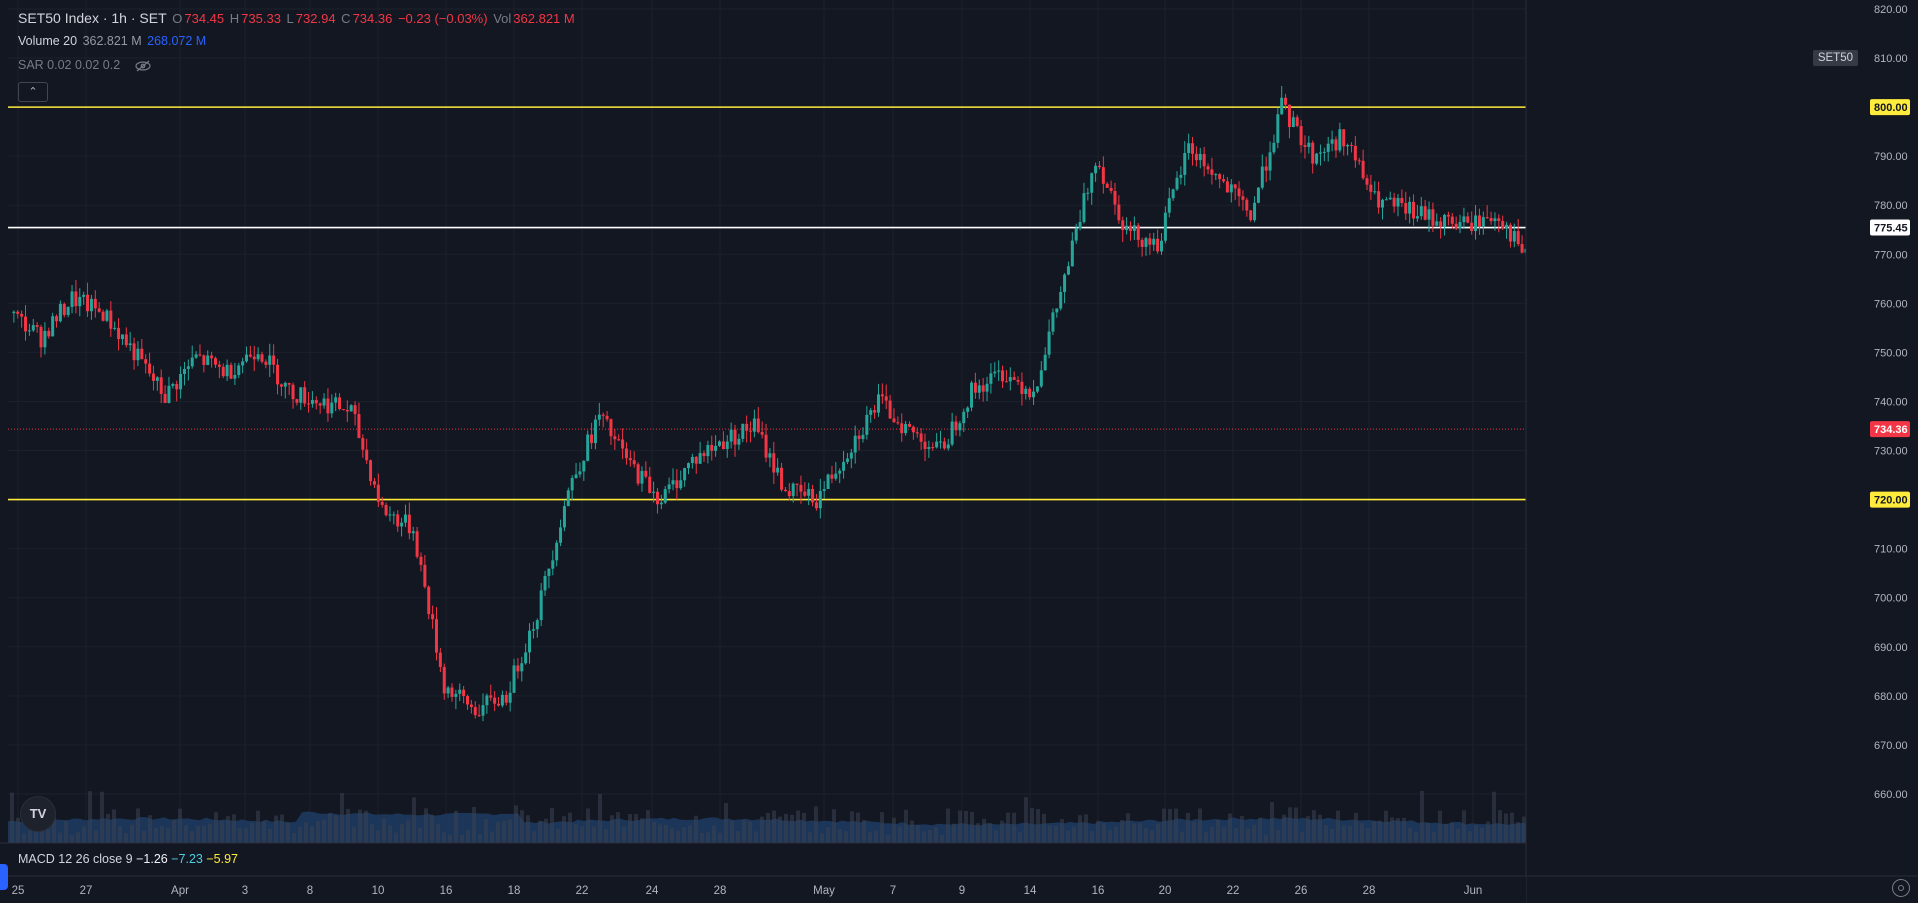  What do you see at coordinates (113, 41) in the screenshot?
I see `volume-indicator-legend: Volume 20 362.821 M 268.072 M` at bounding box center [113, 41].